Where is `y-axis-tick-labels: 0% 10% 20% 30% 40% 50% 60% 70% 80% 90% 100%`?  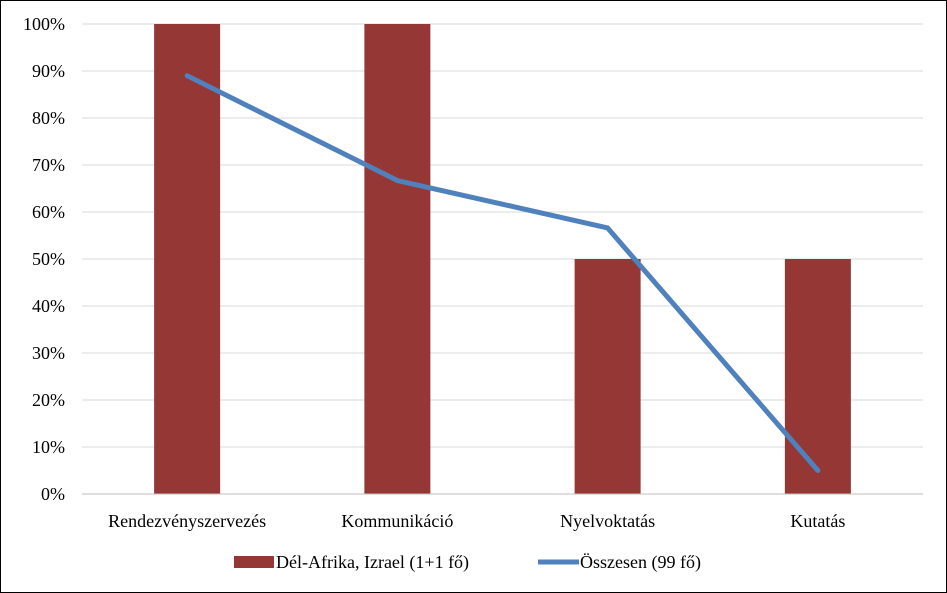
y-axis-tick-labels: 0% 10% 20% 30% 40% 50% 60% 70% 80% 90% 100% is located at coordinates (44, 259).